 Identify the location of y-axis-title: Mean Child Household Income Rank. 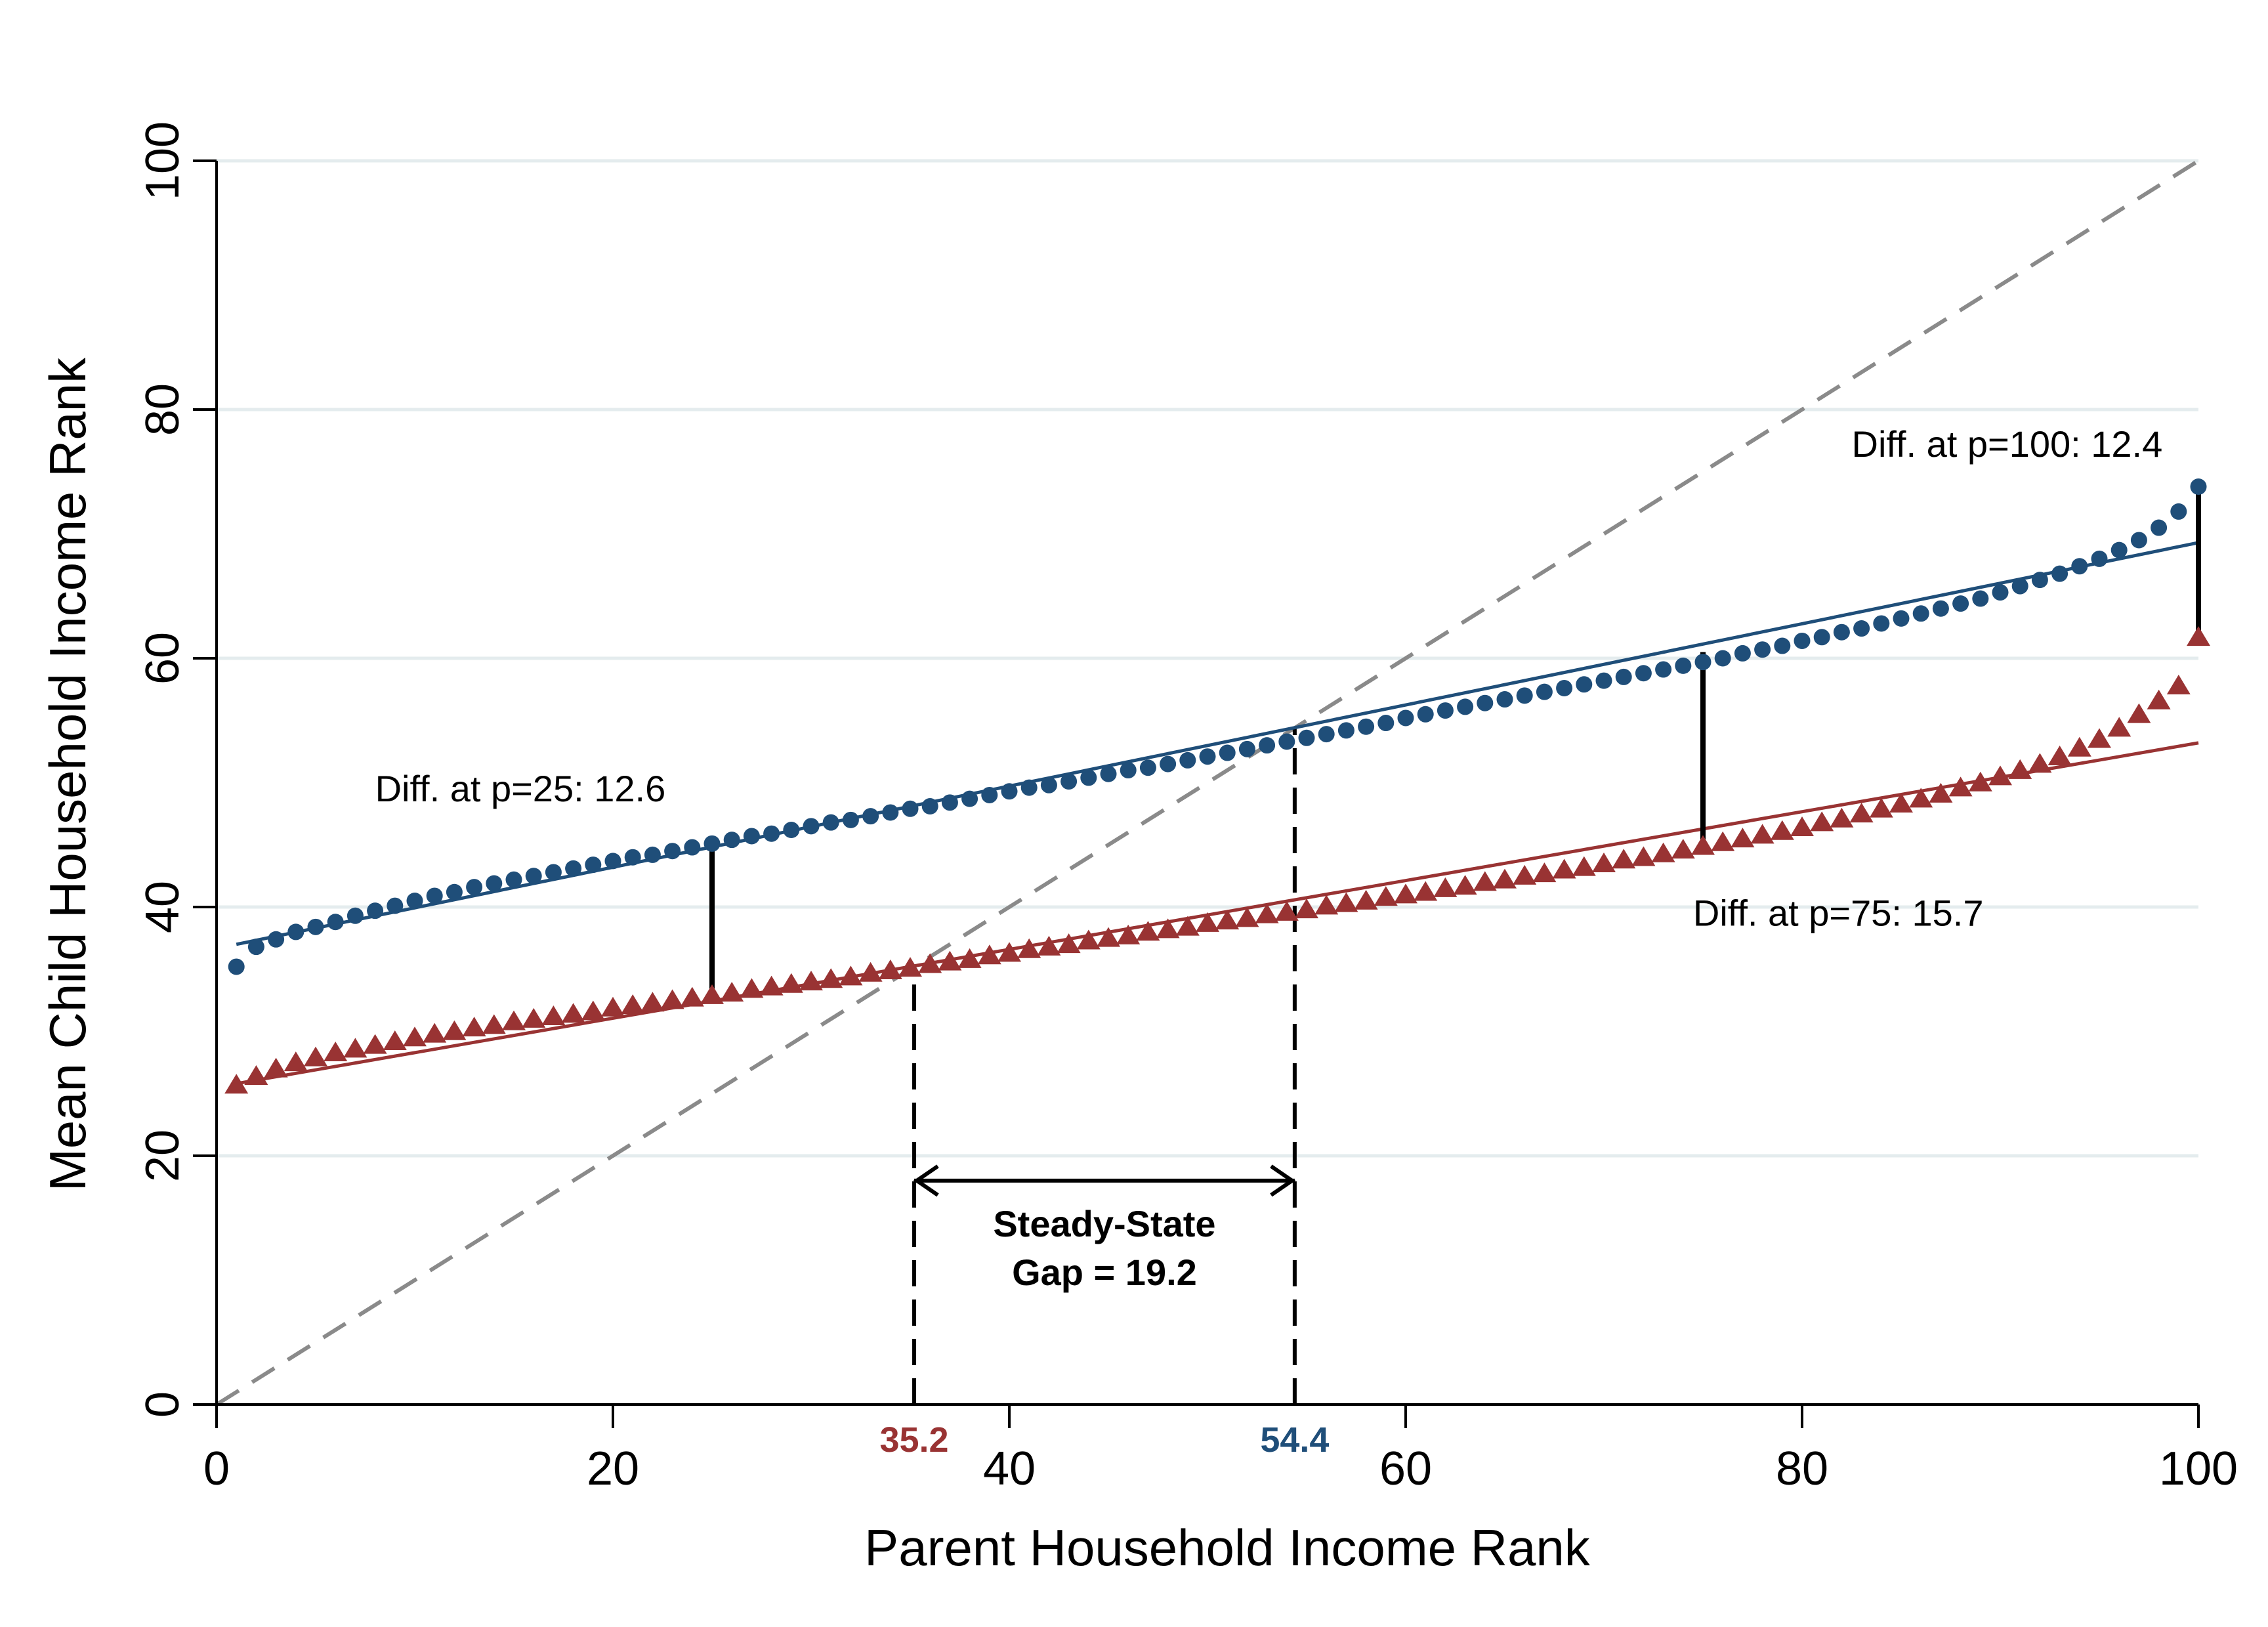
(67, 774).